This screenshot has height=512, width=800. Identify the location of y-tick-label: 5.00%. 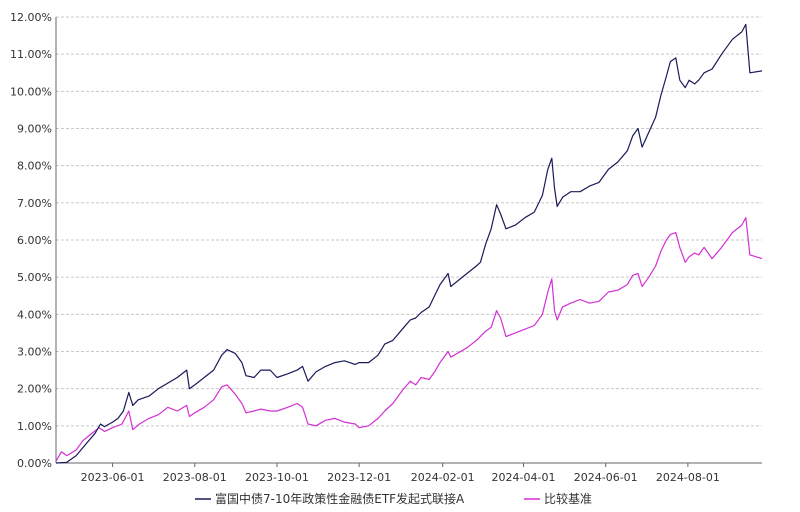
(34, 277).